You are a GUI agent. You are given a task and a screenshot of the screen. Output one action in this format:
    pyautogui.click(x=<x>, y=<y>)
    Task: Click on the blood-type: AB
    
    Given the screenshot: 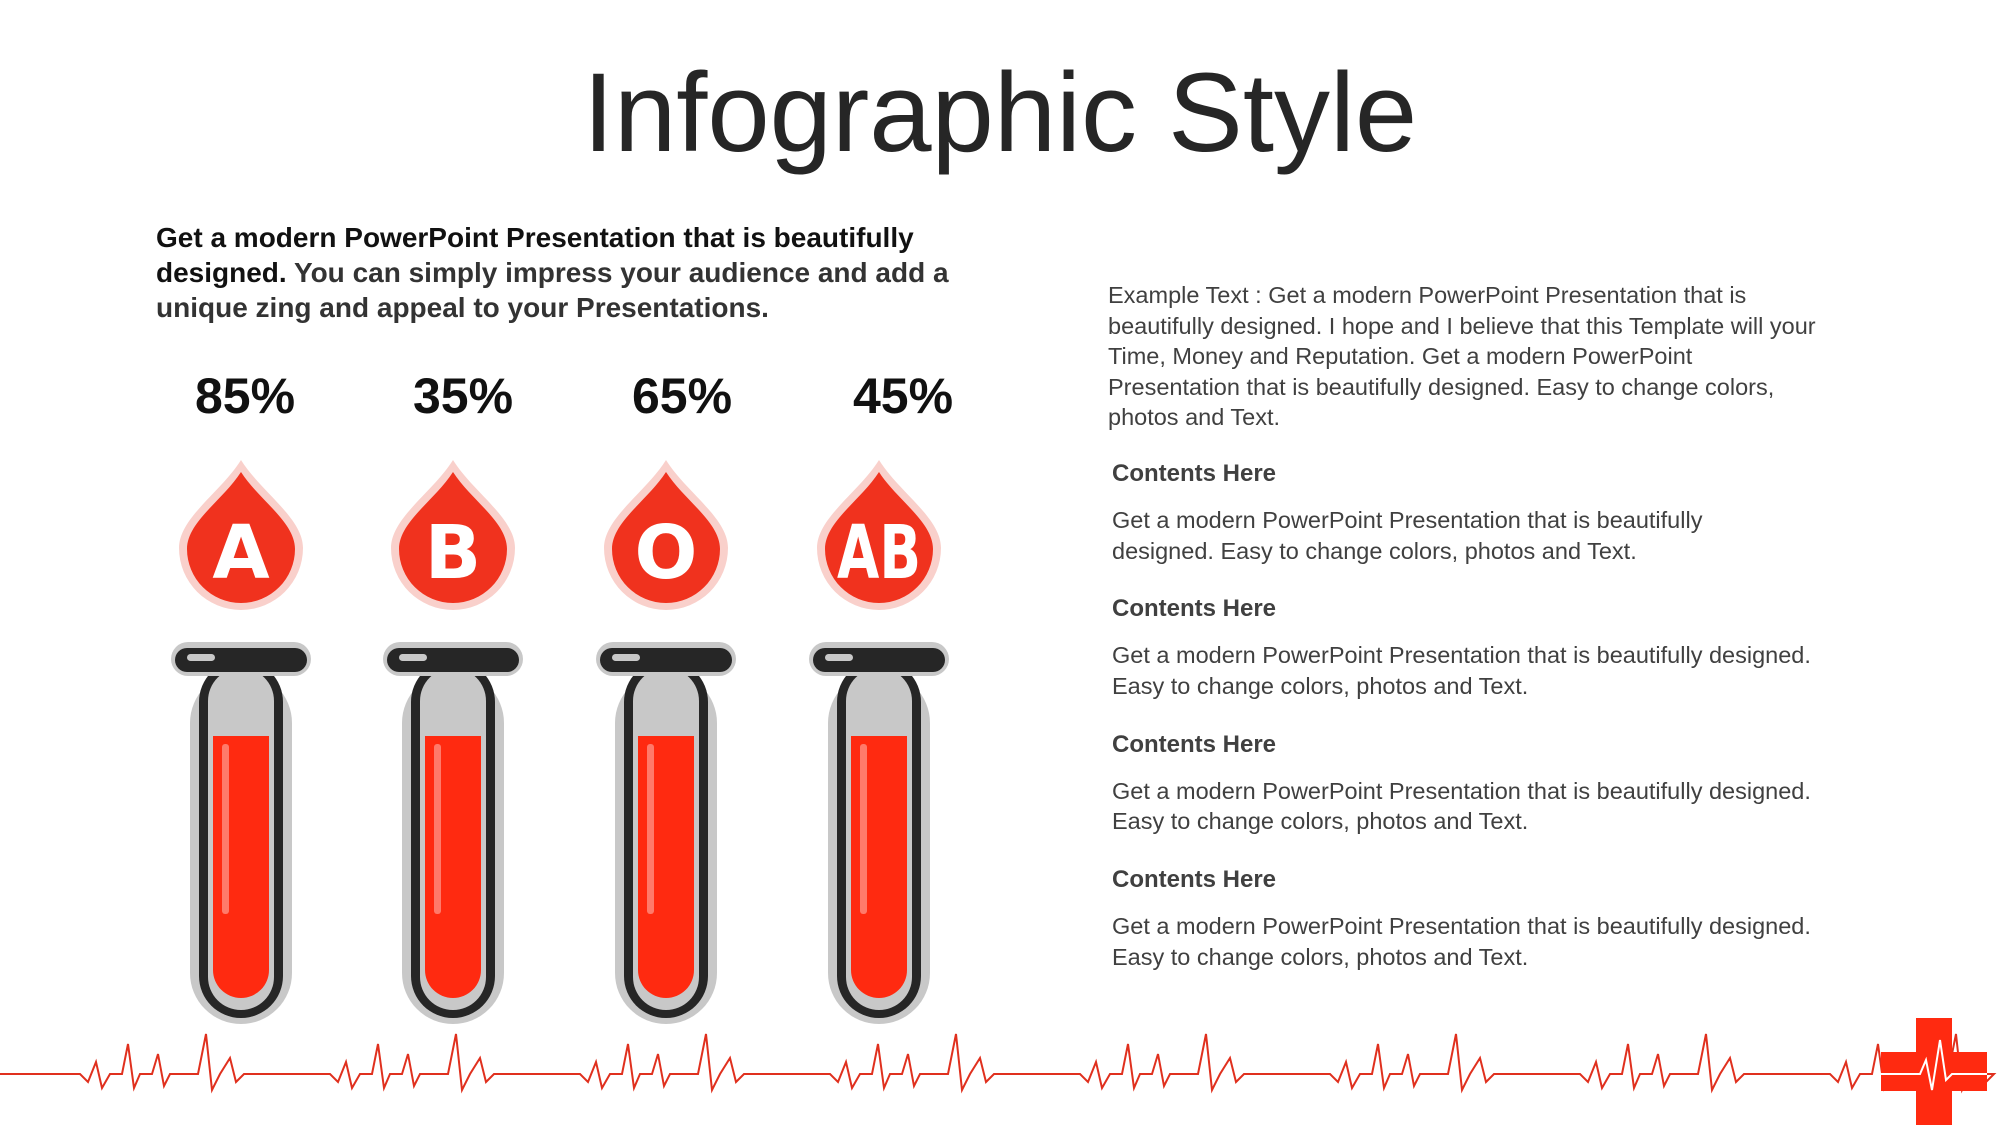 What is the action you would take?
    pyautogui.click(x=879, y=553)
    